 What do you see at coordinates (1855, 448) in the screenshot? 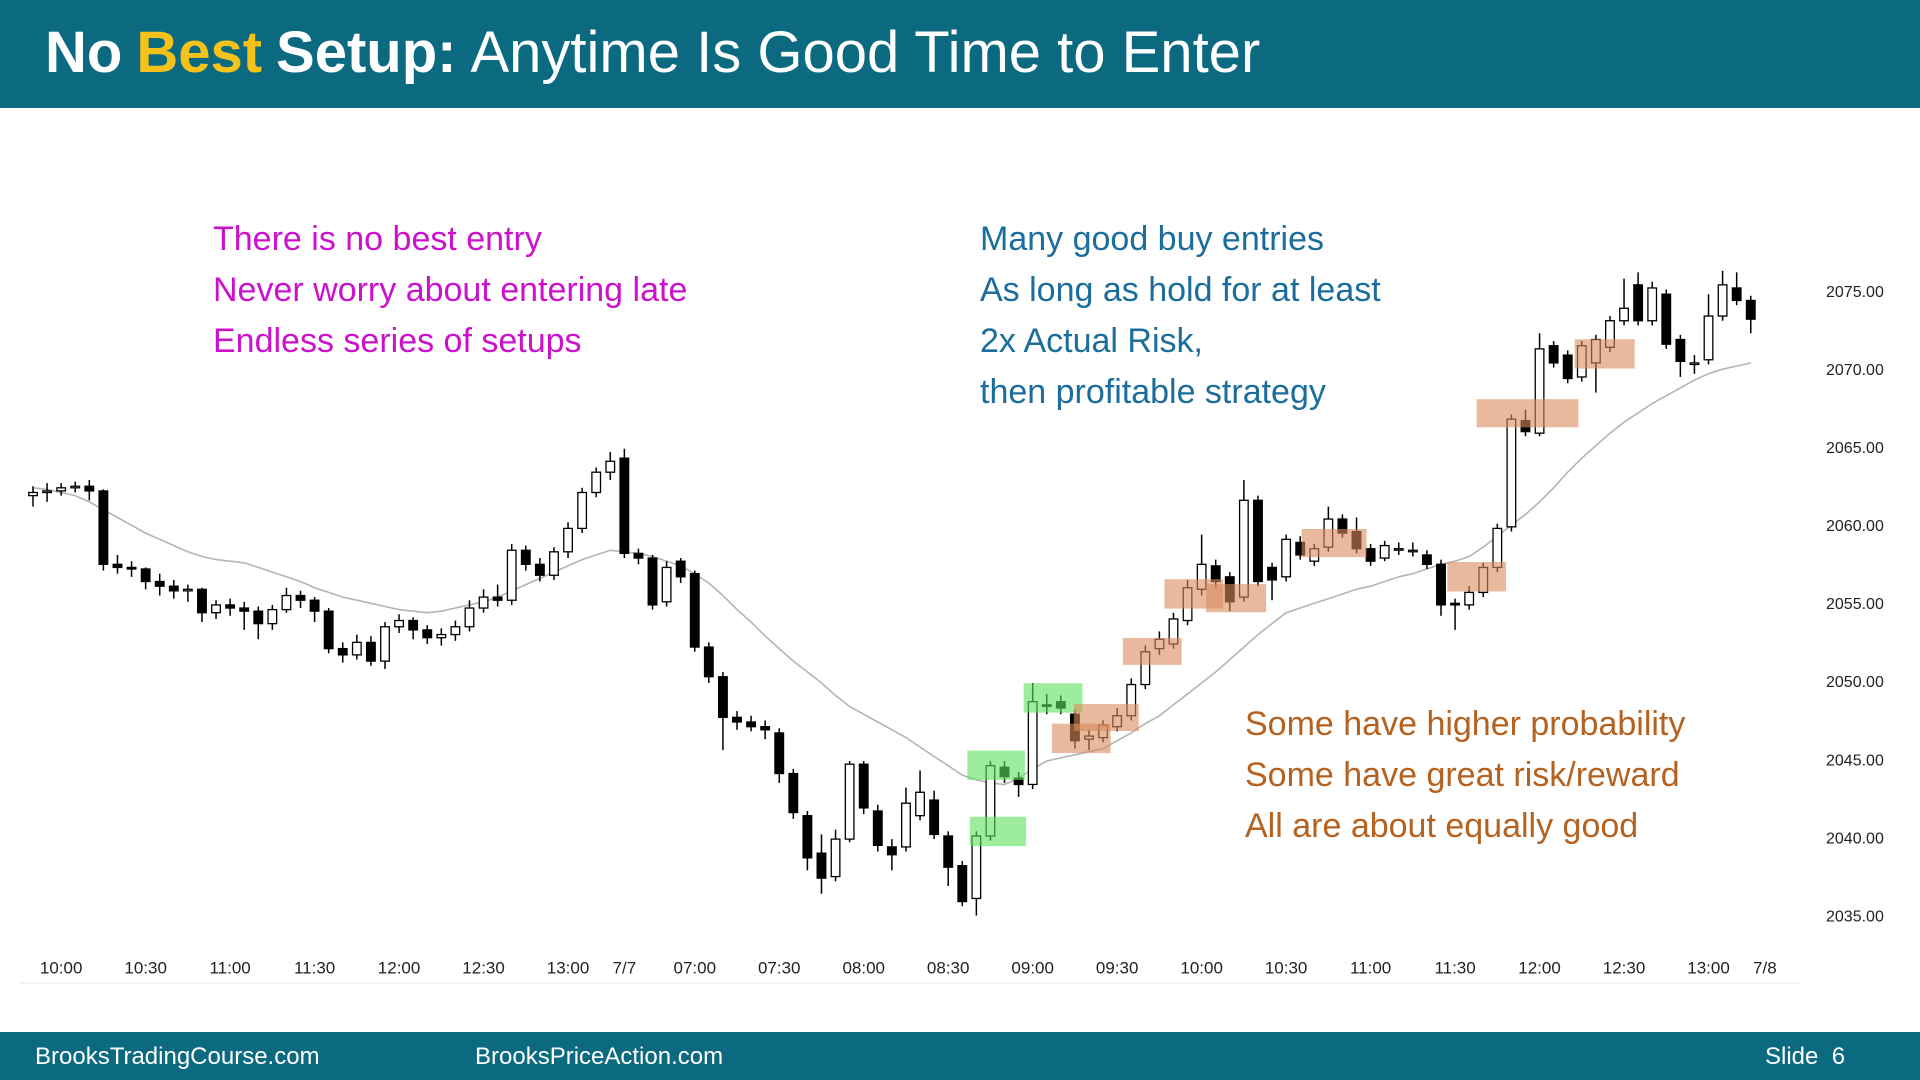
I see `y-tick-label: 2065.00` at bounding box center [1855, 448].